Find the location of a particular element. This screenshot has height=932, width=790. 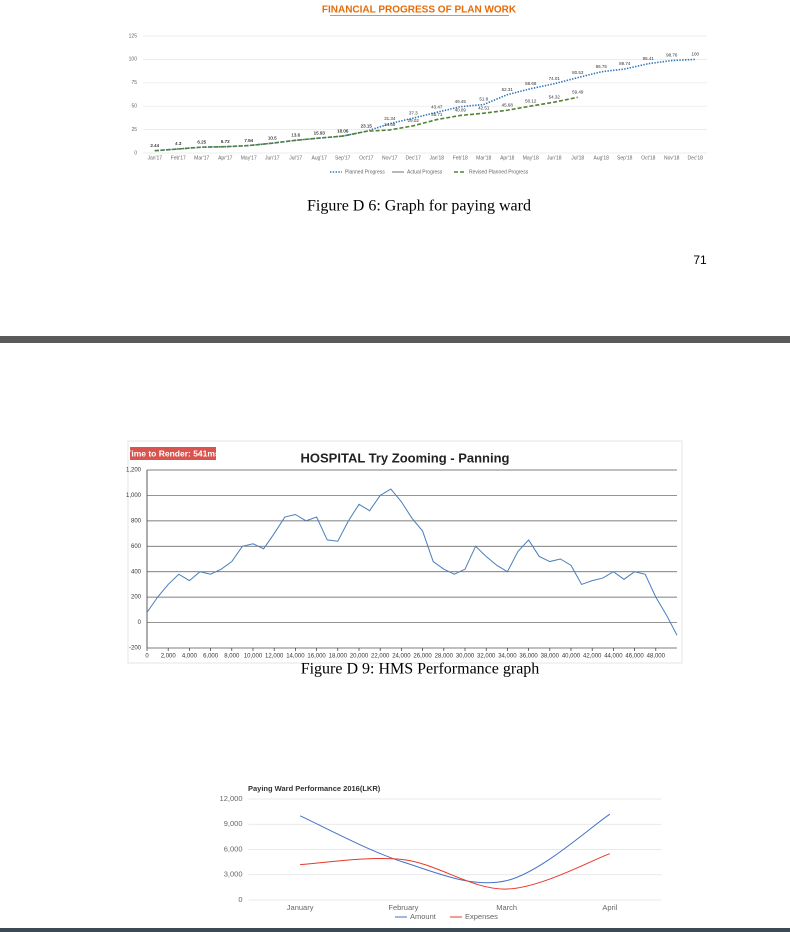

chart-title: Paying Ward Performance 2016(LKR) is located at coordinates (314, 788).